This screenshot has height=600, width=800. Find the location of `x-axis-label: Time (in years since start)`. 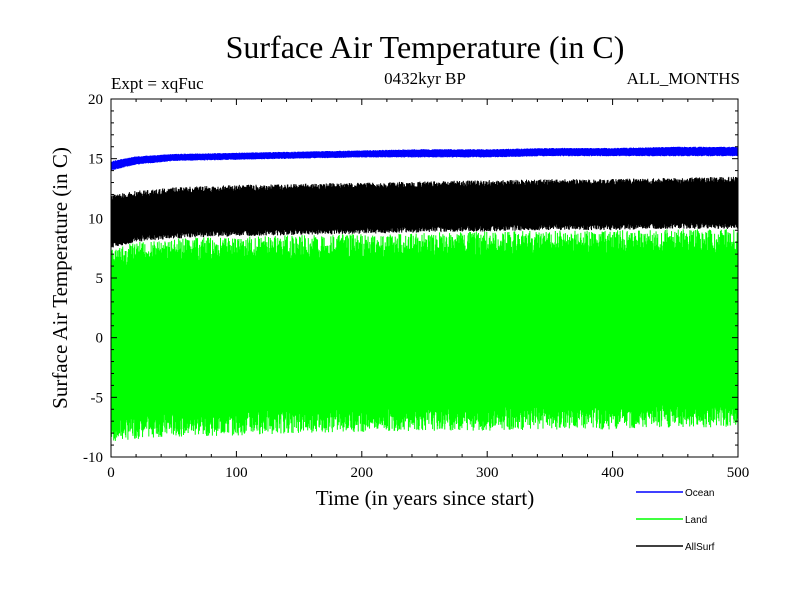

x-axis-label: Time (in years since start) is located at coordinates (425, 498).